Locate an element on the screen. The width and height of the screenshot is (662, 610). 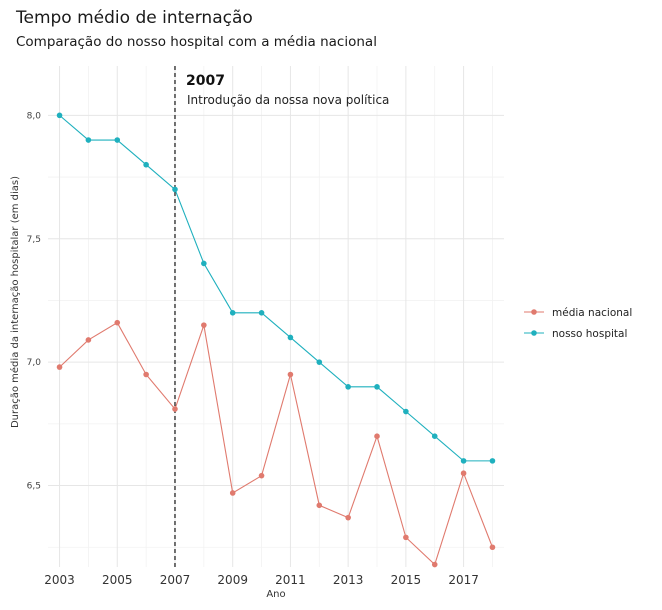
x-tick-label: 2011 is located at coordinates (290, 580).